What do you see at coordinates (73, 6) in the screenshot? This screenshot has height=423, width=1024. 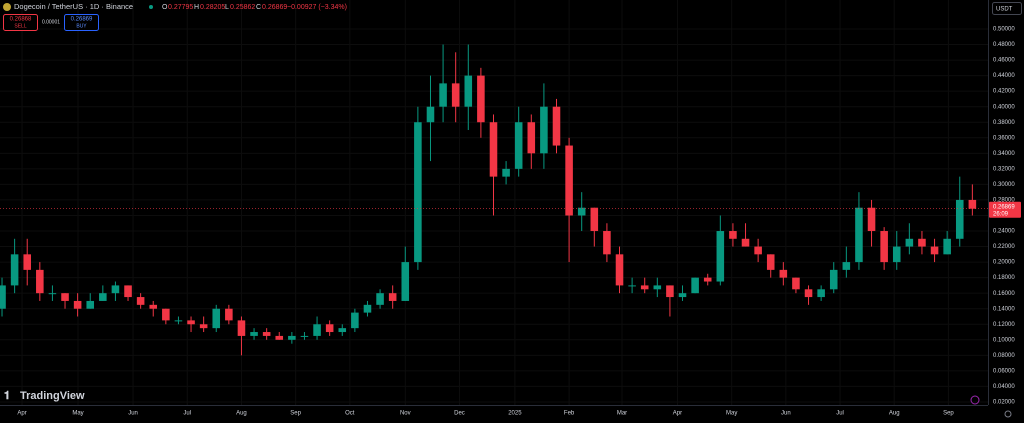 I see `symbol: Dogecoin / TetherUS · 1D · Binance` at bounding box center [73, 6].